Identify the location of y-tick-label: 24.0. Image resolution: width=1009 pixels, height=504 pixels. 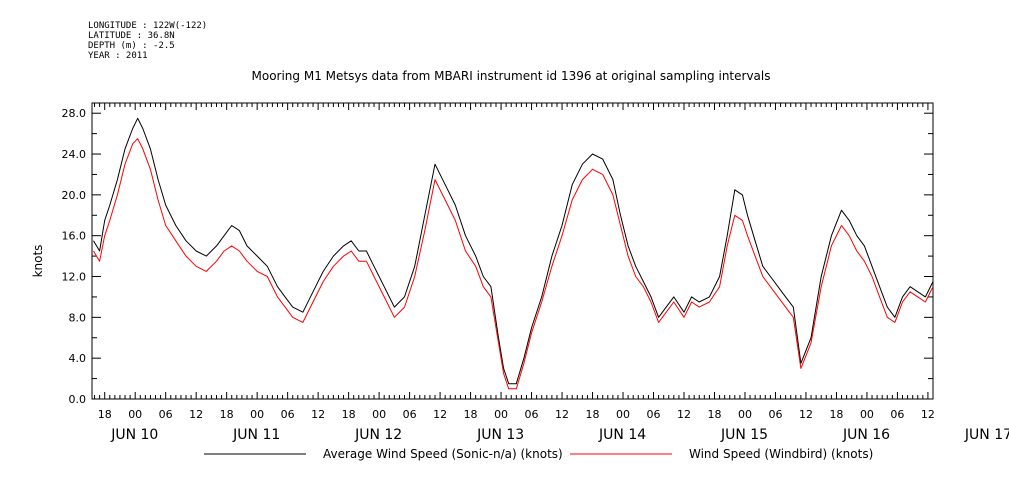
(74, 154).